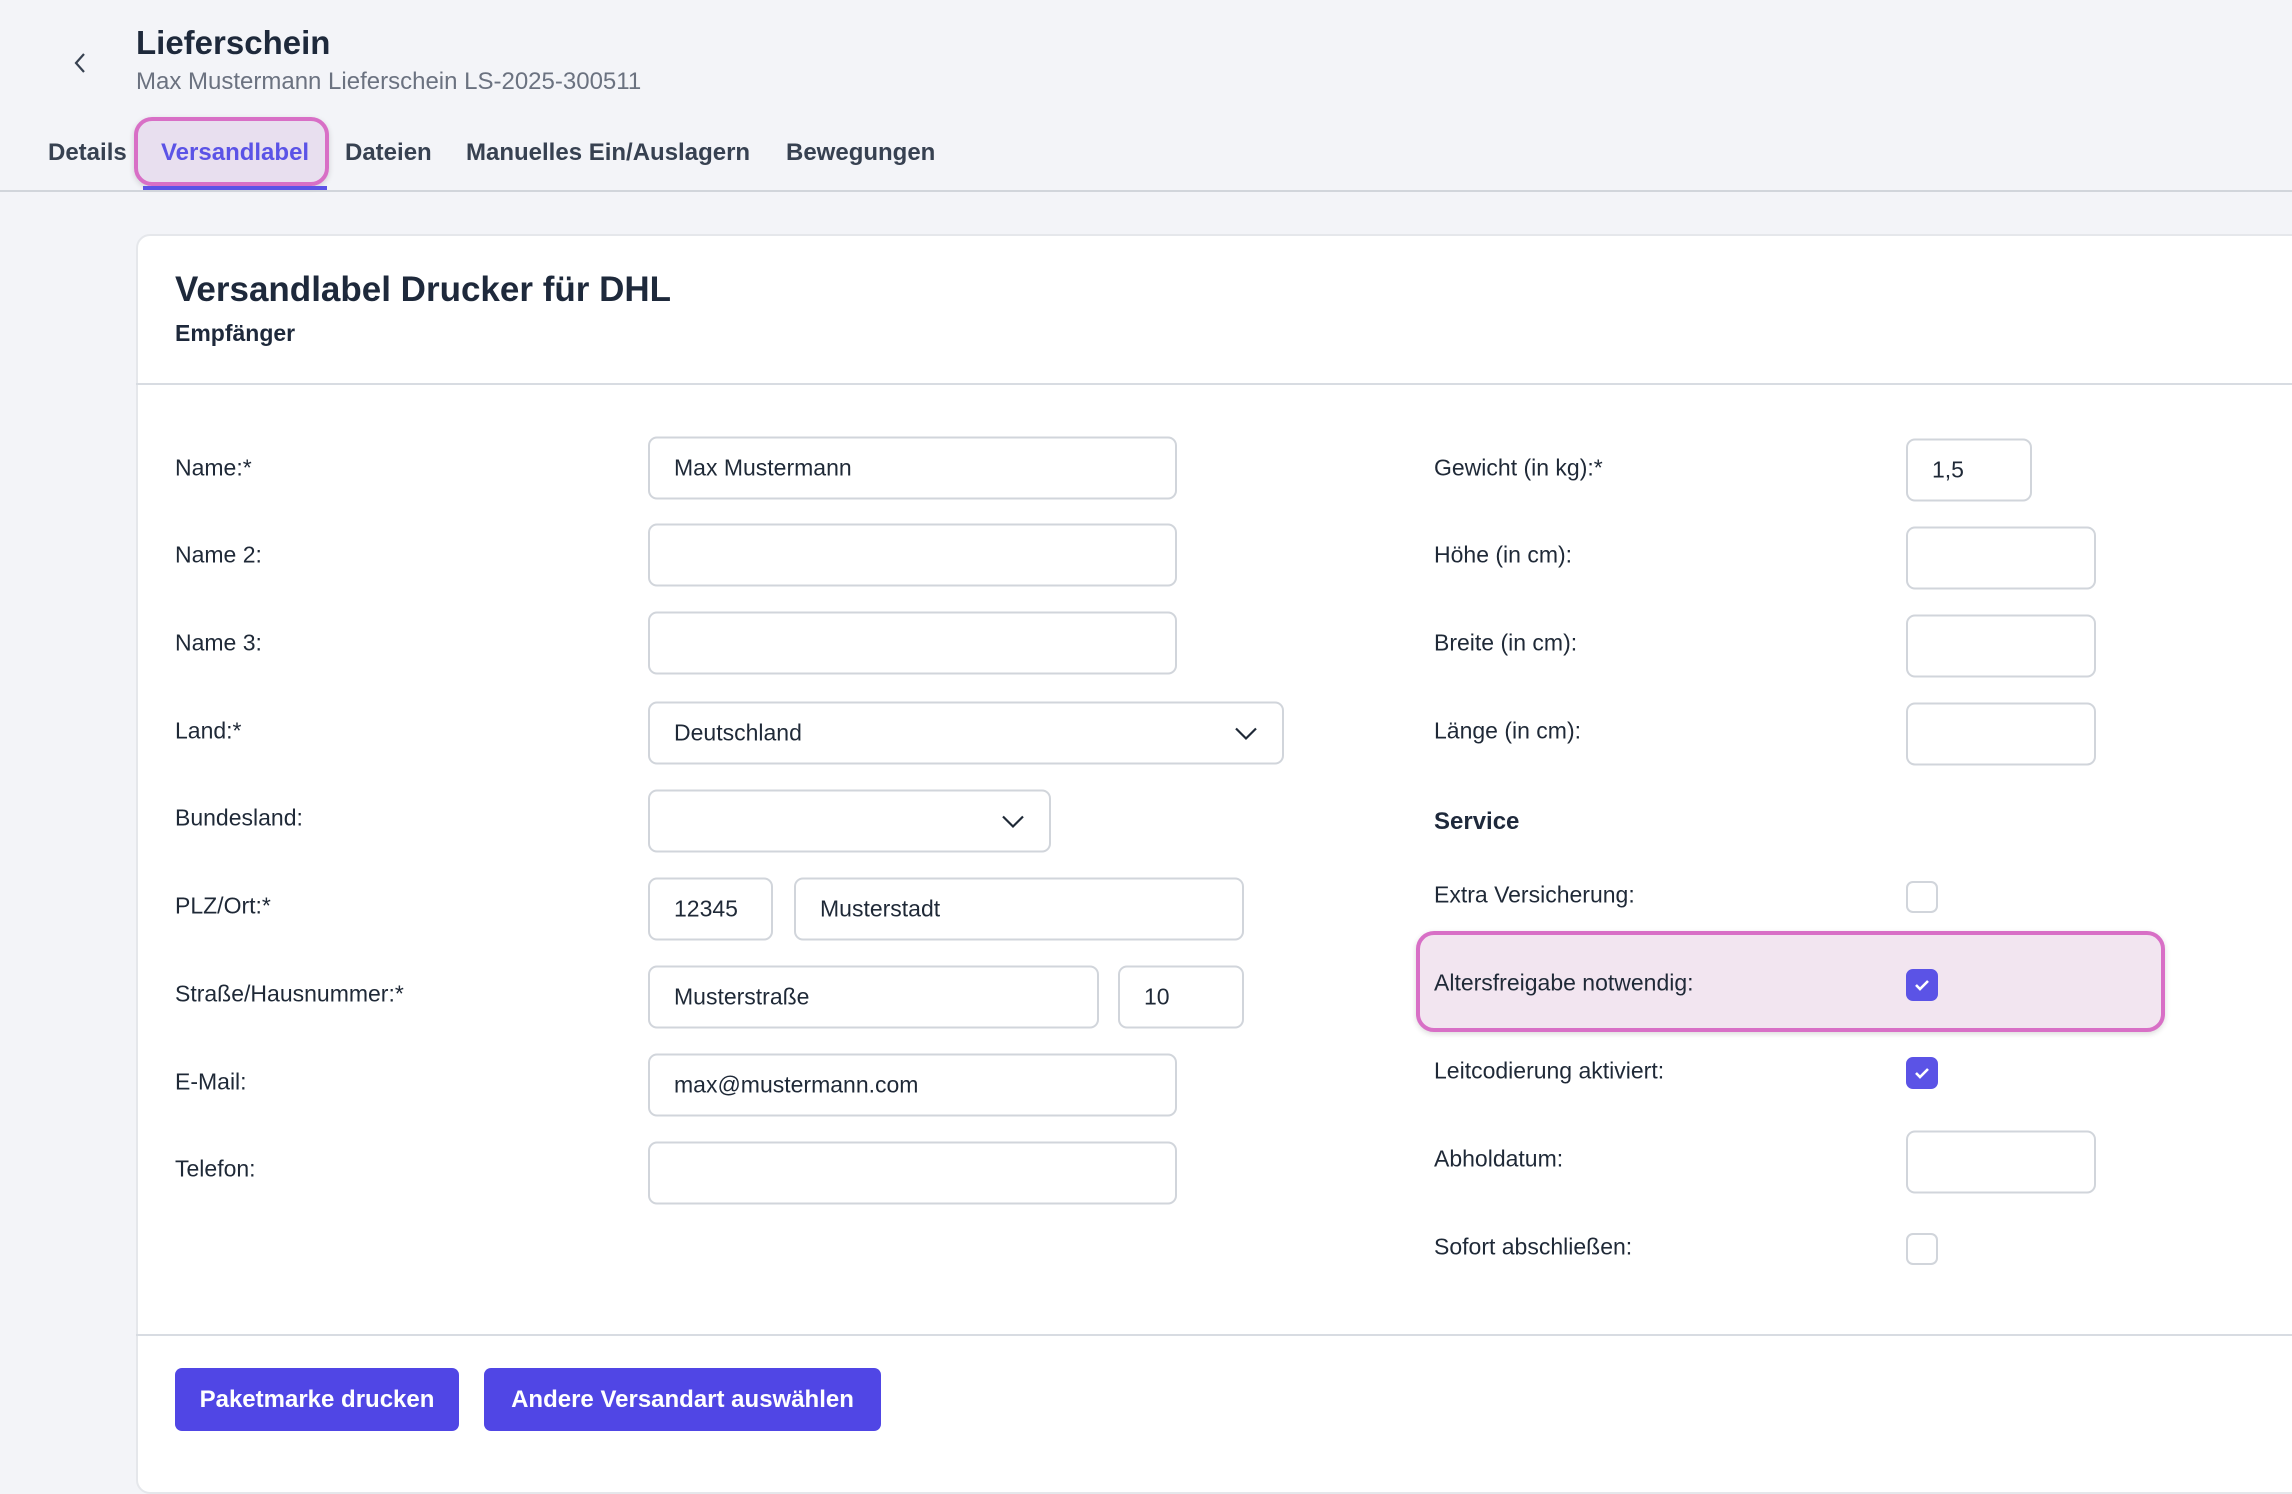 This screenshot has height=1494, width=2292. What do you see at coordinates (211, 1081) in the screenshot?
I see `email-label: E-Mail:` at bounding box center [211, 1081].